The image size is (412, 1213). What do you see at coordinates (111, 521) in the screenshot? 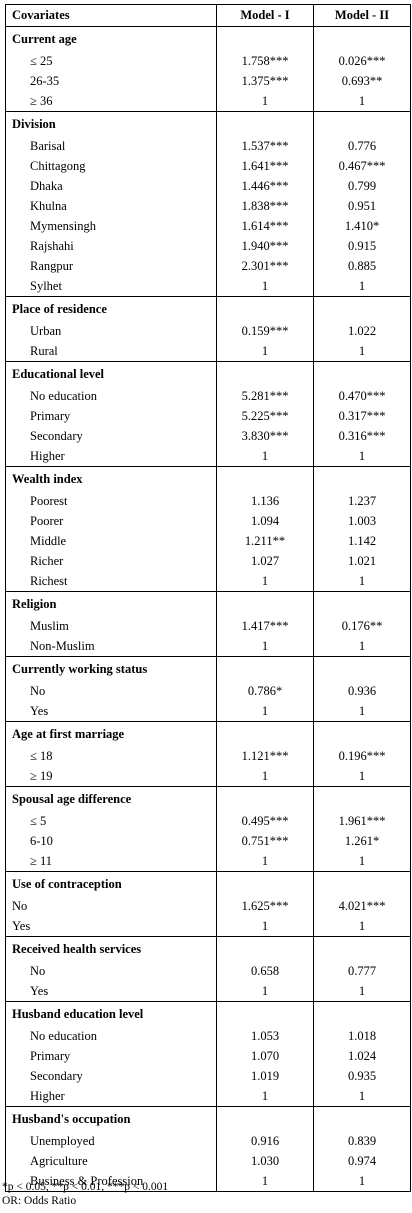
I see `row-label: Poorer` at bounding box center [111, 521].